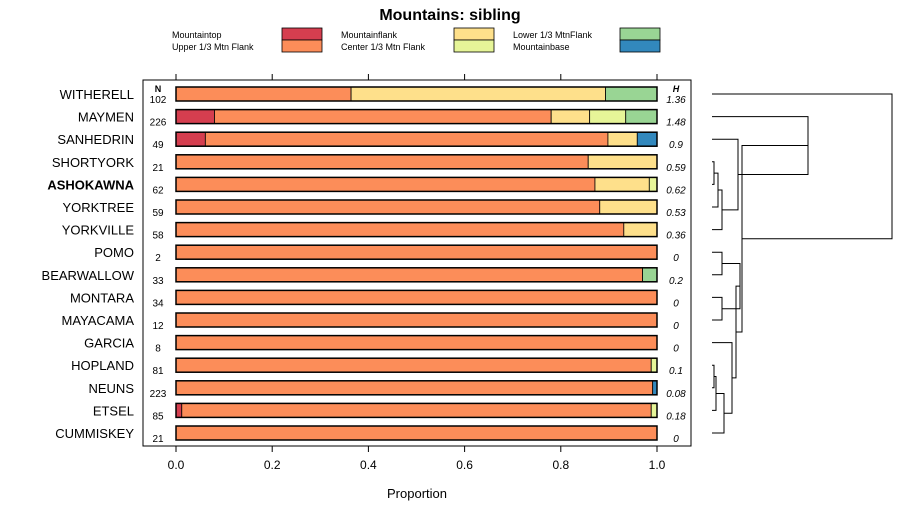  What do you see at coordinates (383, 47) in the screenshot?
I see `legend-label: Center 1/3 Mtn Flank` at bounding box center [383, 47].